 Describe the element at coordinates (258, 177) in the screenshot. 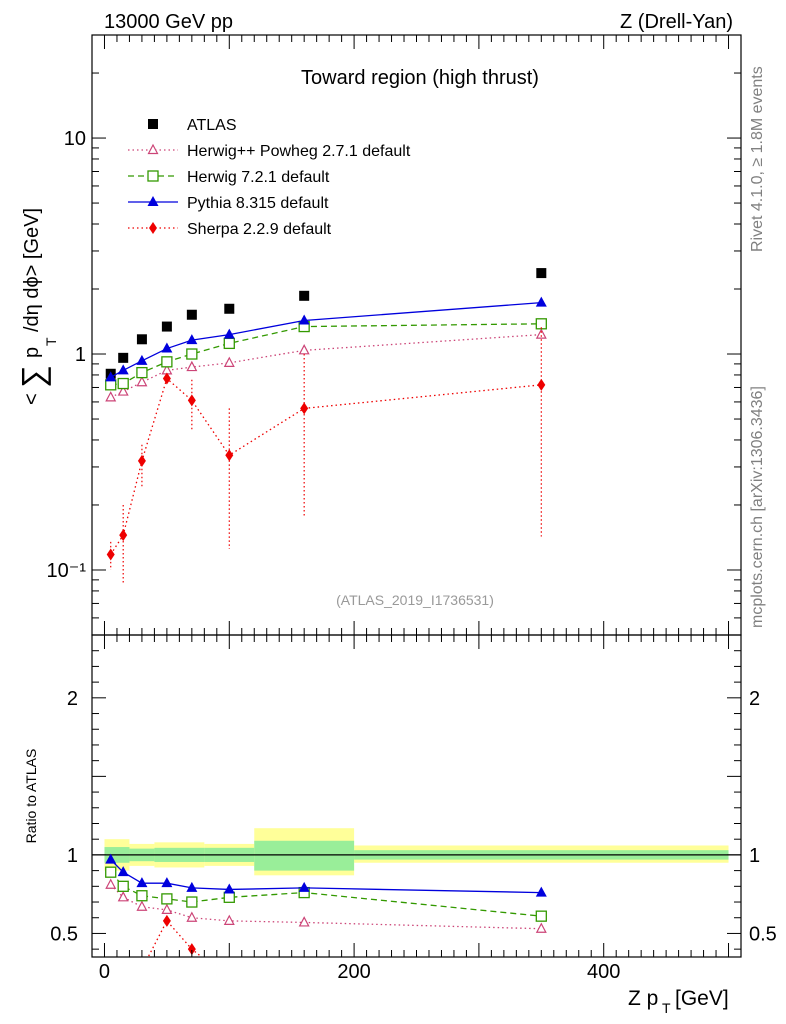

I see `legend-label-herwig7: Herwig 7.2.1 default` at that location.